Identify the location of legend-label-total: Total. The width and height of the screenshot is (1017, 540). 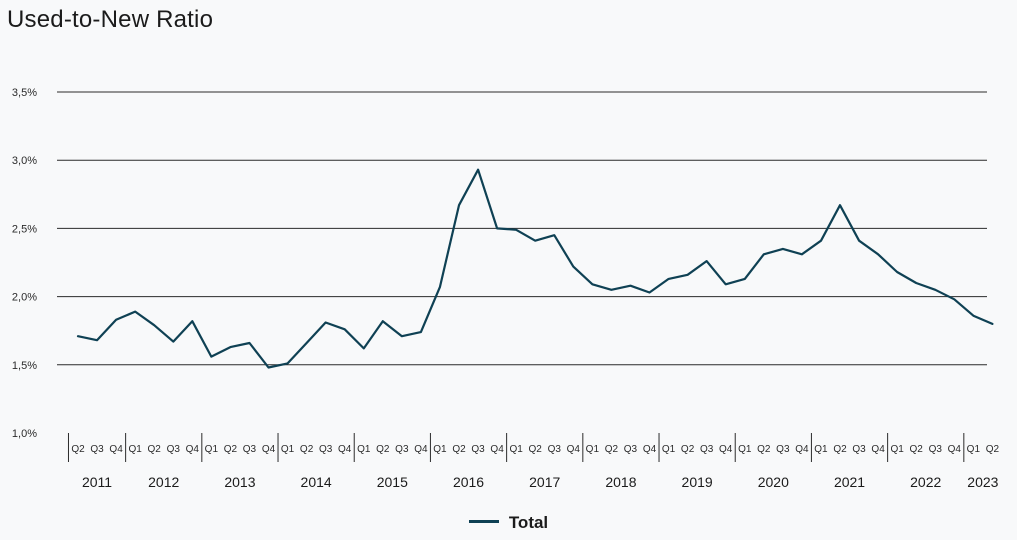
(528, 522).